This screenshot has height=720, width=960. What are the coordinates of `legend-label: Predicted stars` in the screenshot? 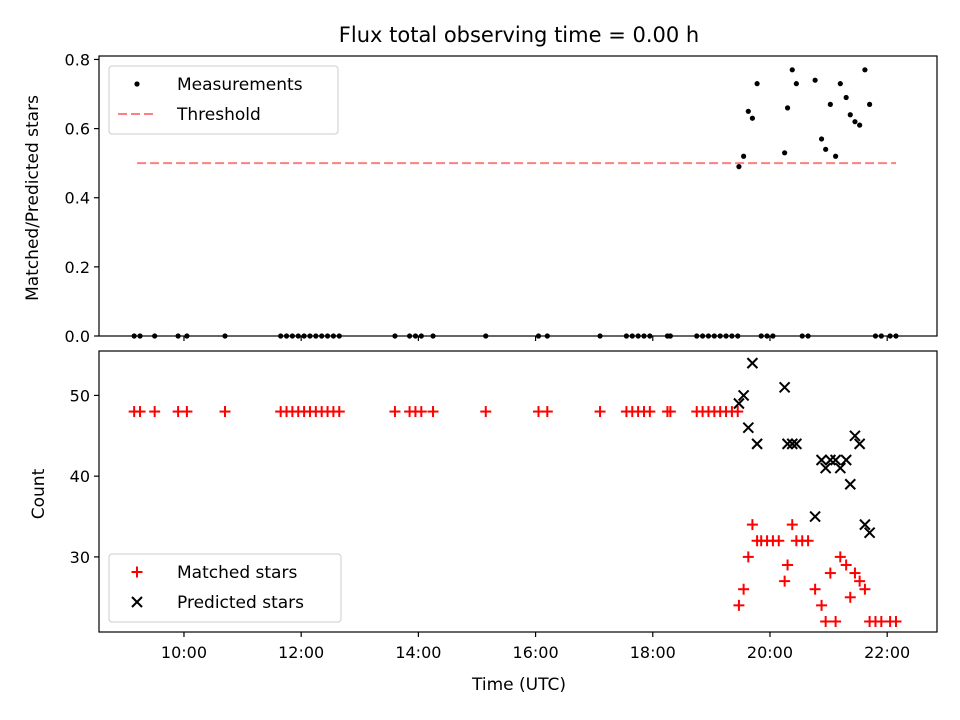 It's located at (240, 603).